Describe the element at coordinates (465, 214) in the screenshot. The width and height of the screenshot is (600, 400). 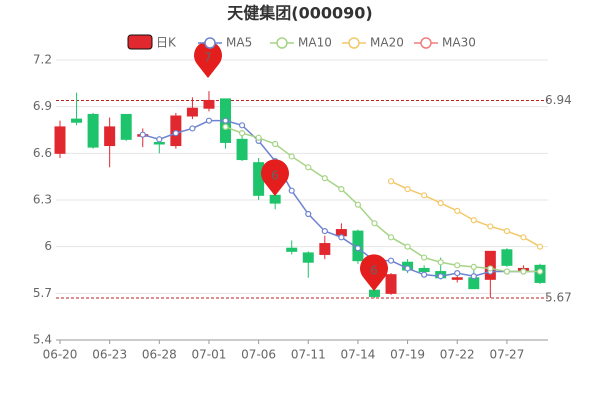
I see `ma-line` at that location.